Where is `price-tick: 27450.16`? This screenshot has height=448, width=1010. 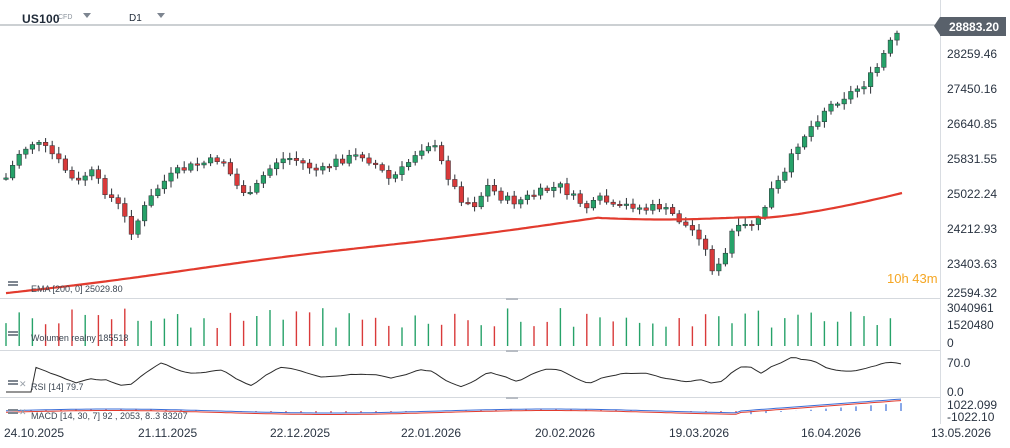 price-tick: 27450.16 is located at coordinates (972, 89).